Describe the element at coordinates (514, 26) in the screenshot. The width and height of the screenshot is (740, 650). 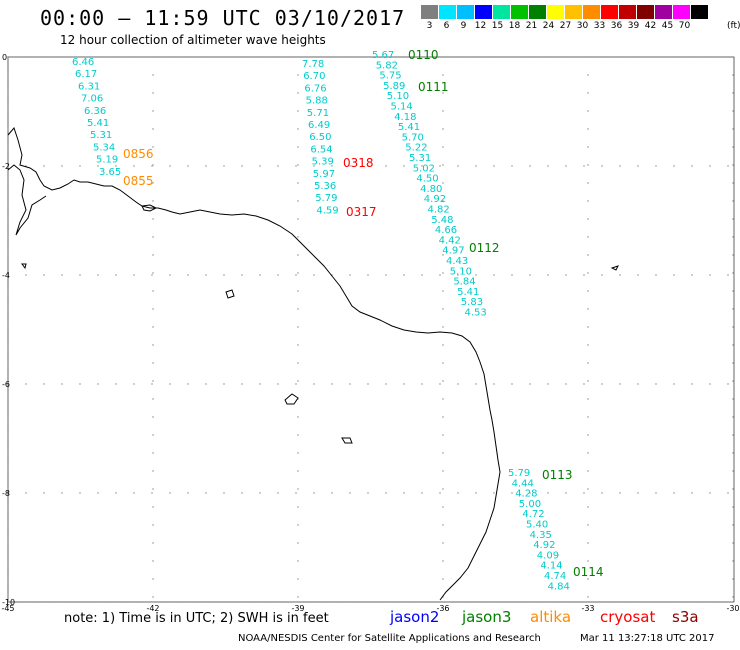
I see `legend-label: 18` at that location.